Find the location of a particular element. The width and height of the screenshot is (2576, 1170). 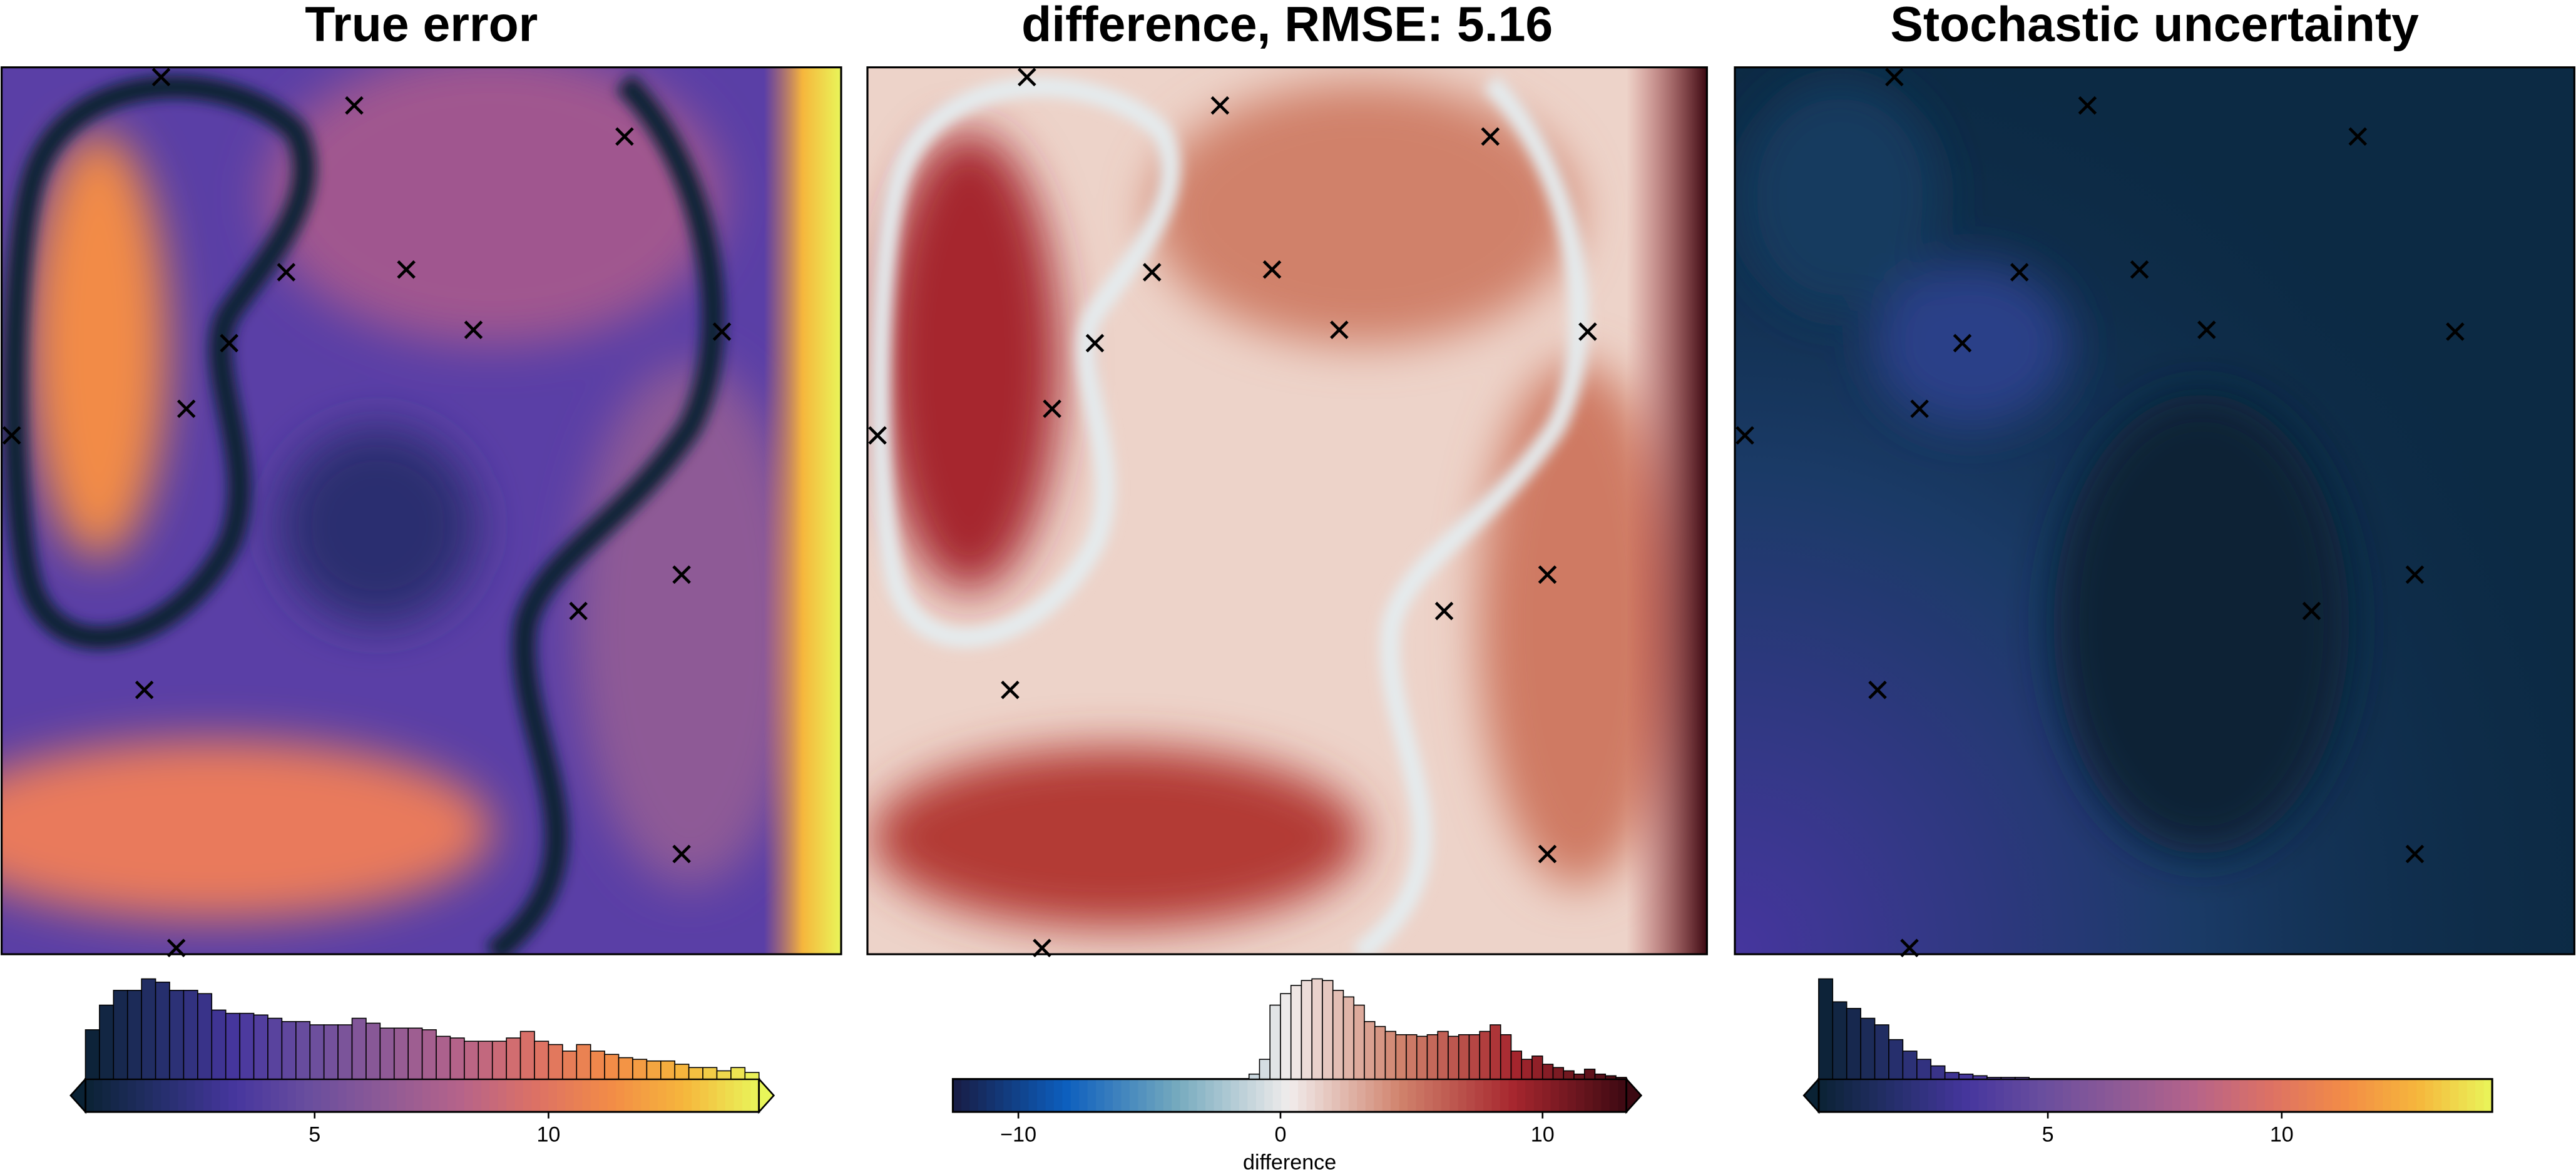

tick-label: 5 is located at coordinates (314, 1134).